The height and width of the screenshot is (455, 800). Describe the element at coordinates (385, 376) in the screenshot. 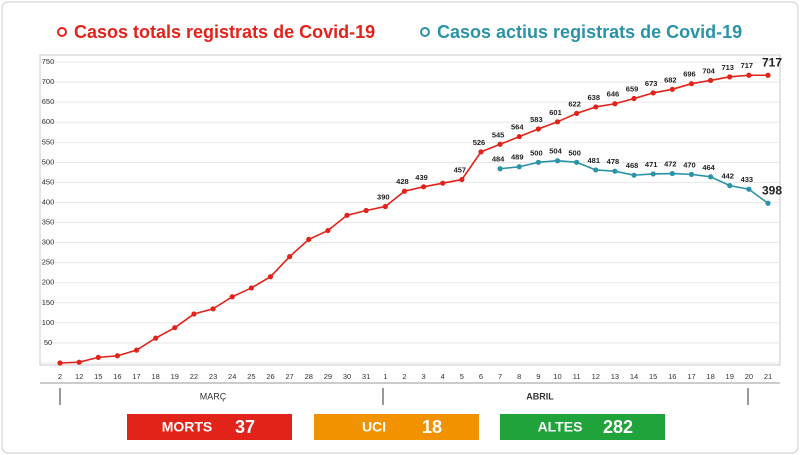

I see `x-tick-label: 1` at that location.